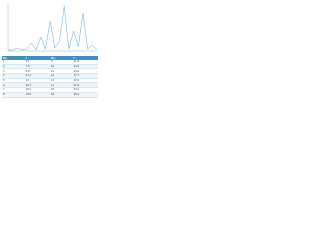  Describe the element at coordinates (13, 76) in the screenshot. I see `table-cell: 4` at that location.